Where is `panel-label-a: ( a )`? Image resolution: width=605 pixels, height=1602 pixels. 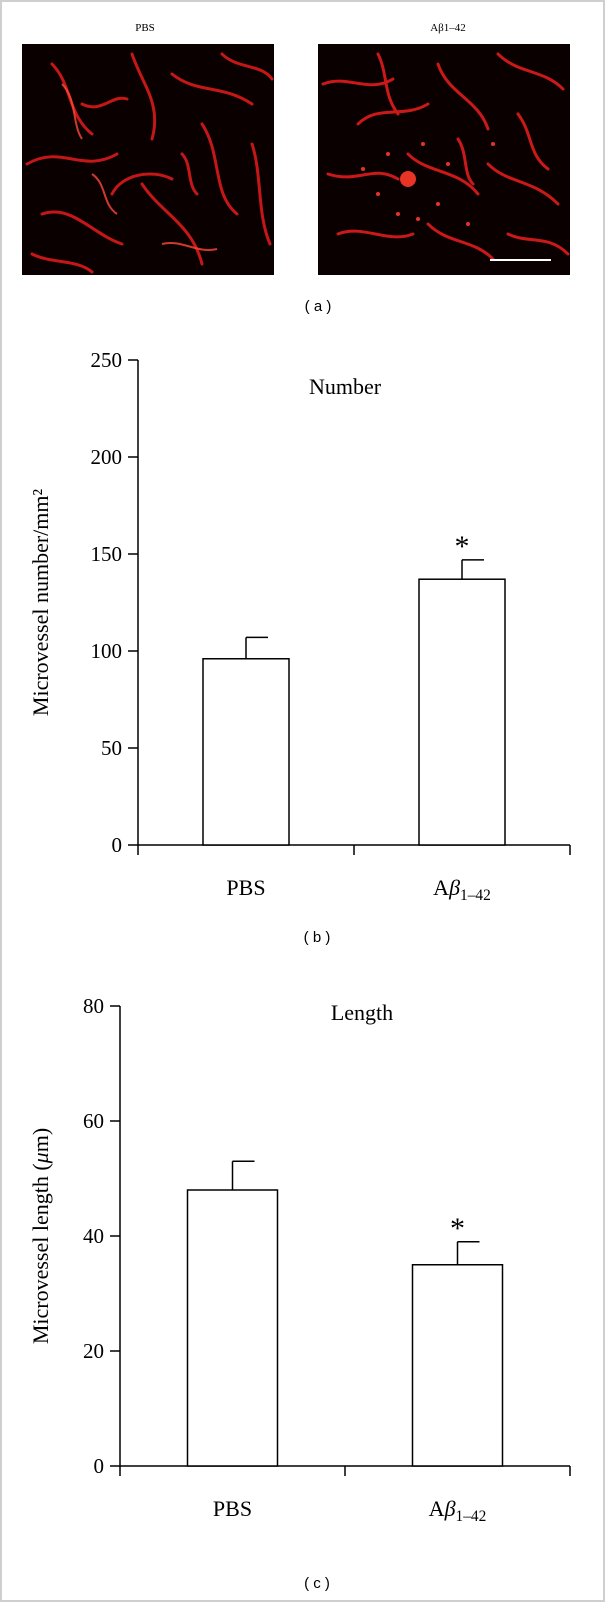
panel-label-a: ( a ) is located at coordinates (318, 306).